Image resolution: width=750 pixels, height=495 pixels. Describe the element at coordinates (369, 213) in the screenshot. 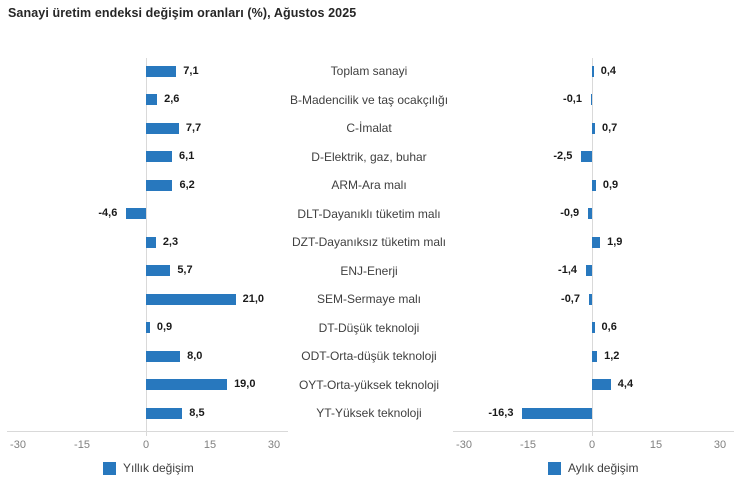

I see `category-label: DLT-Dayanıklı tüketim malı` at that location.